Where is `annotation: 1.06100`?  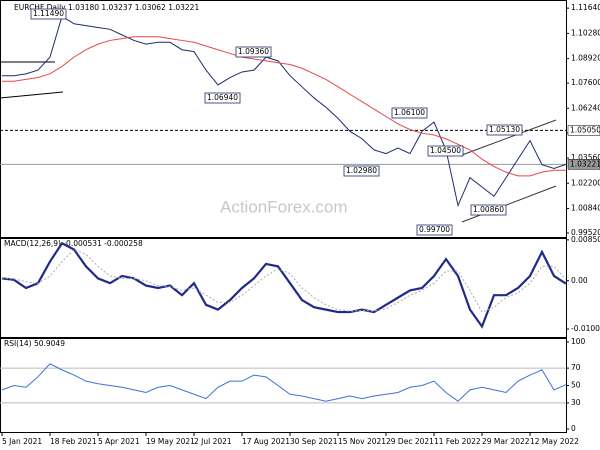 annotation: 1.06100 is located at coordinates (409, 112).